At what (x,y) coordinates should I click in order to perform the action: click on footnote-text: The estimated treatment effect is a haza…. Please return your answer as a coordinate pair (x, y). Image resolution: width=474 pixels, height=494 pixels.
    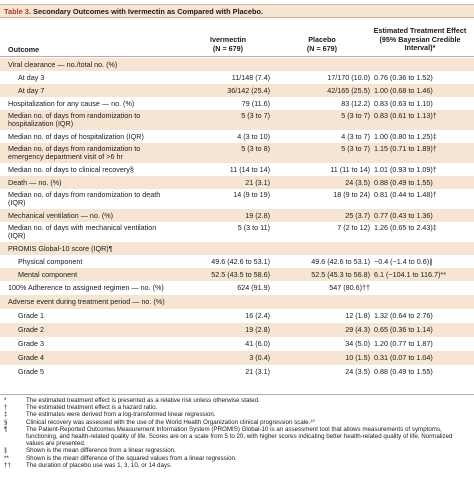
    Looking at the image, I should click on (92, 408).